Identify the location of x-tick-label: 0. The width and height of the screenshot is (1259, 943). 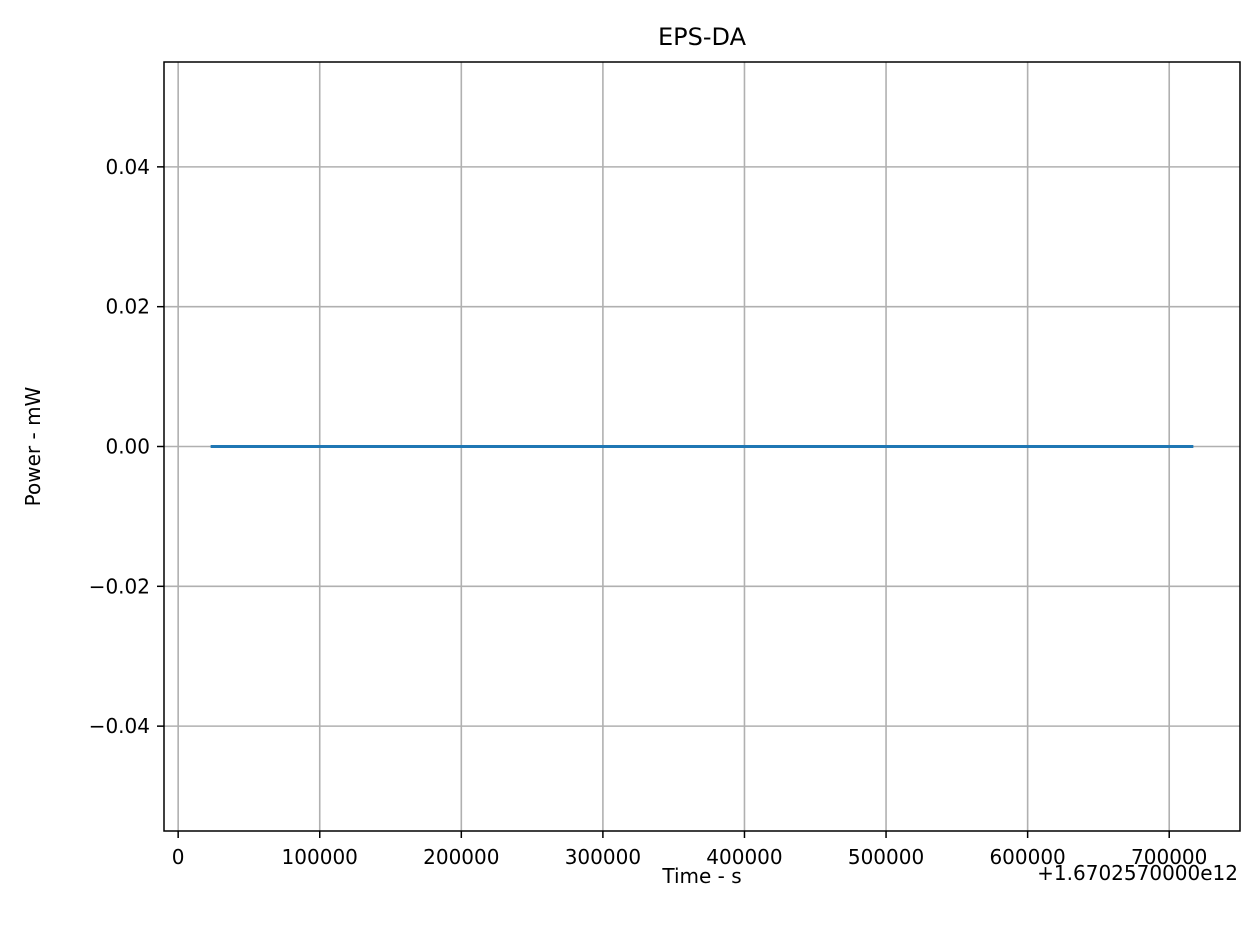
(178, 857).